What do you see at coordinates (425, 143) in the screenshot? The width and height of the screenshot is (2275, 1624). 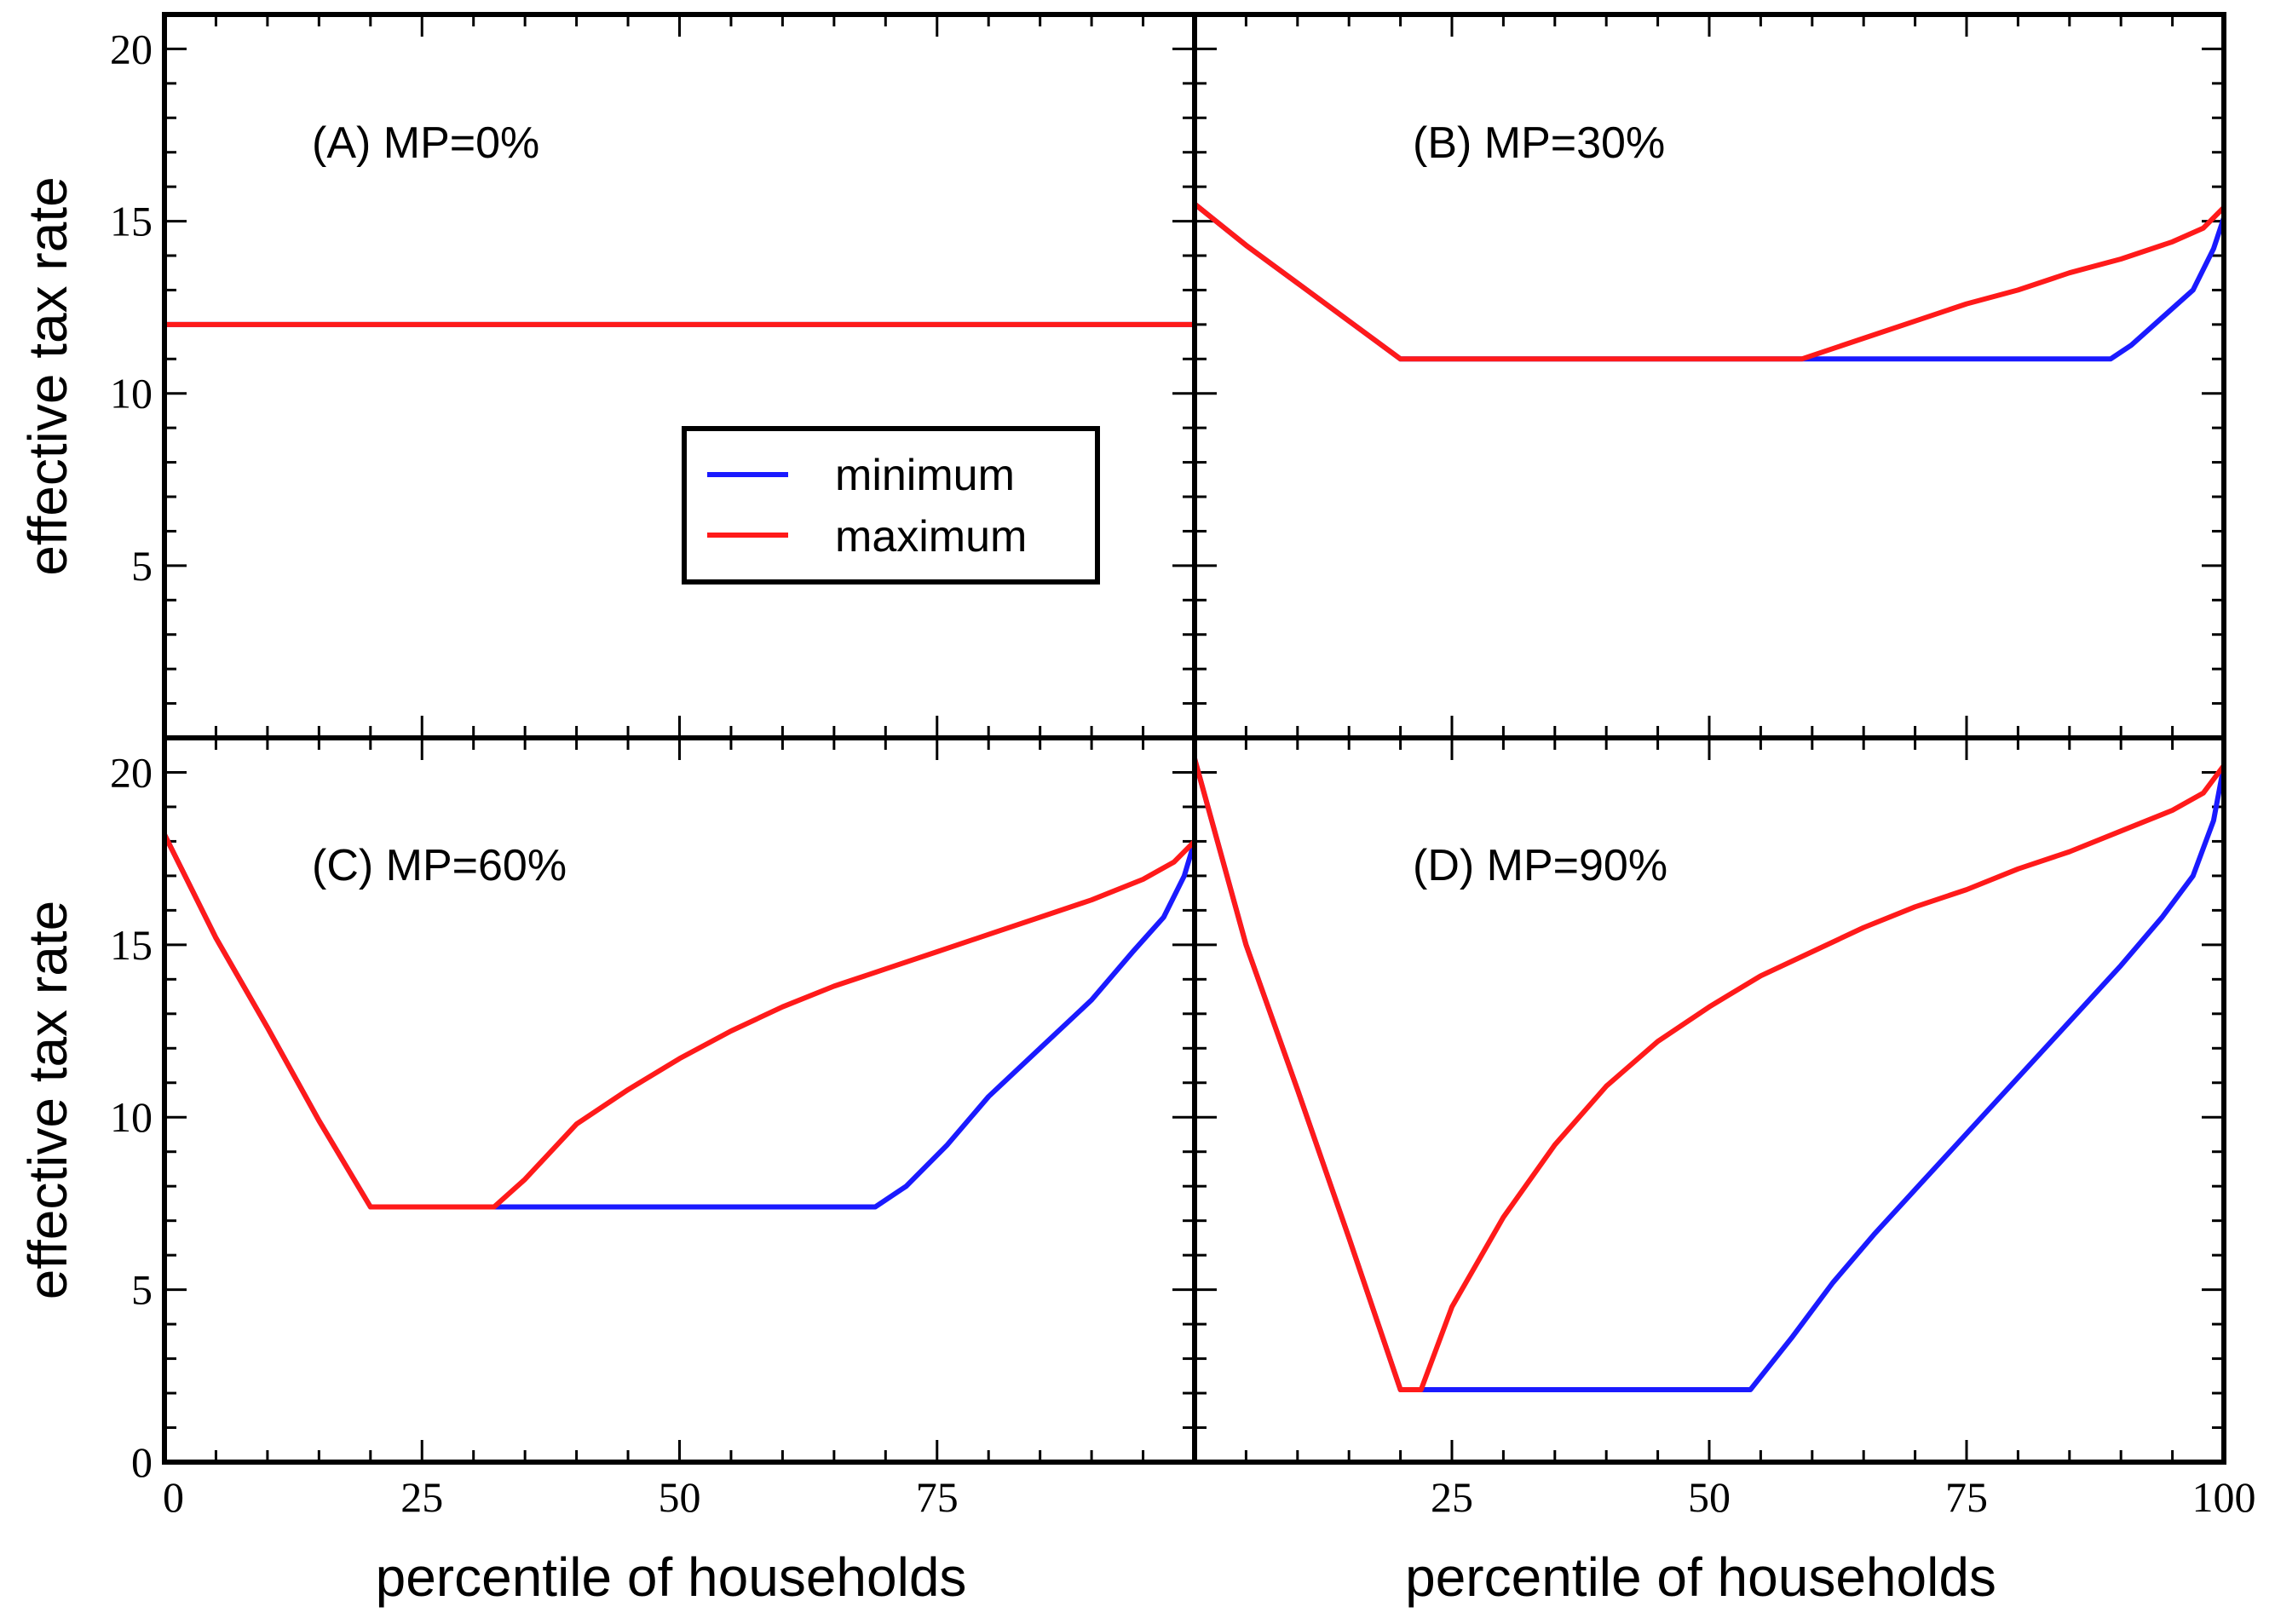 I see `panel-a-label: (A) MP=0%` at bounding box center [425, 143].